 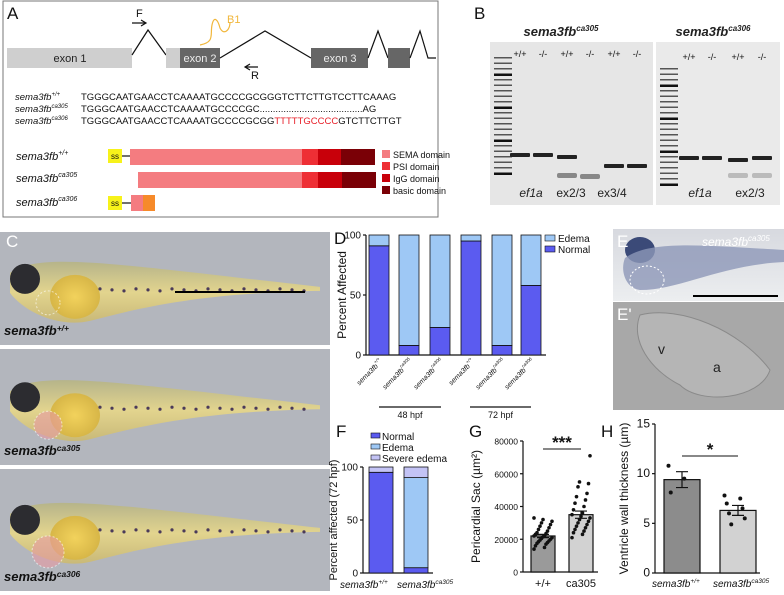 I want to click on lane-label: -/-, so click(x=590, y=54).